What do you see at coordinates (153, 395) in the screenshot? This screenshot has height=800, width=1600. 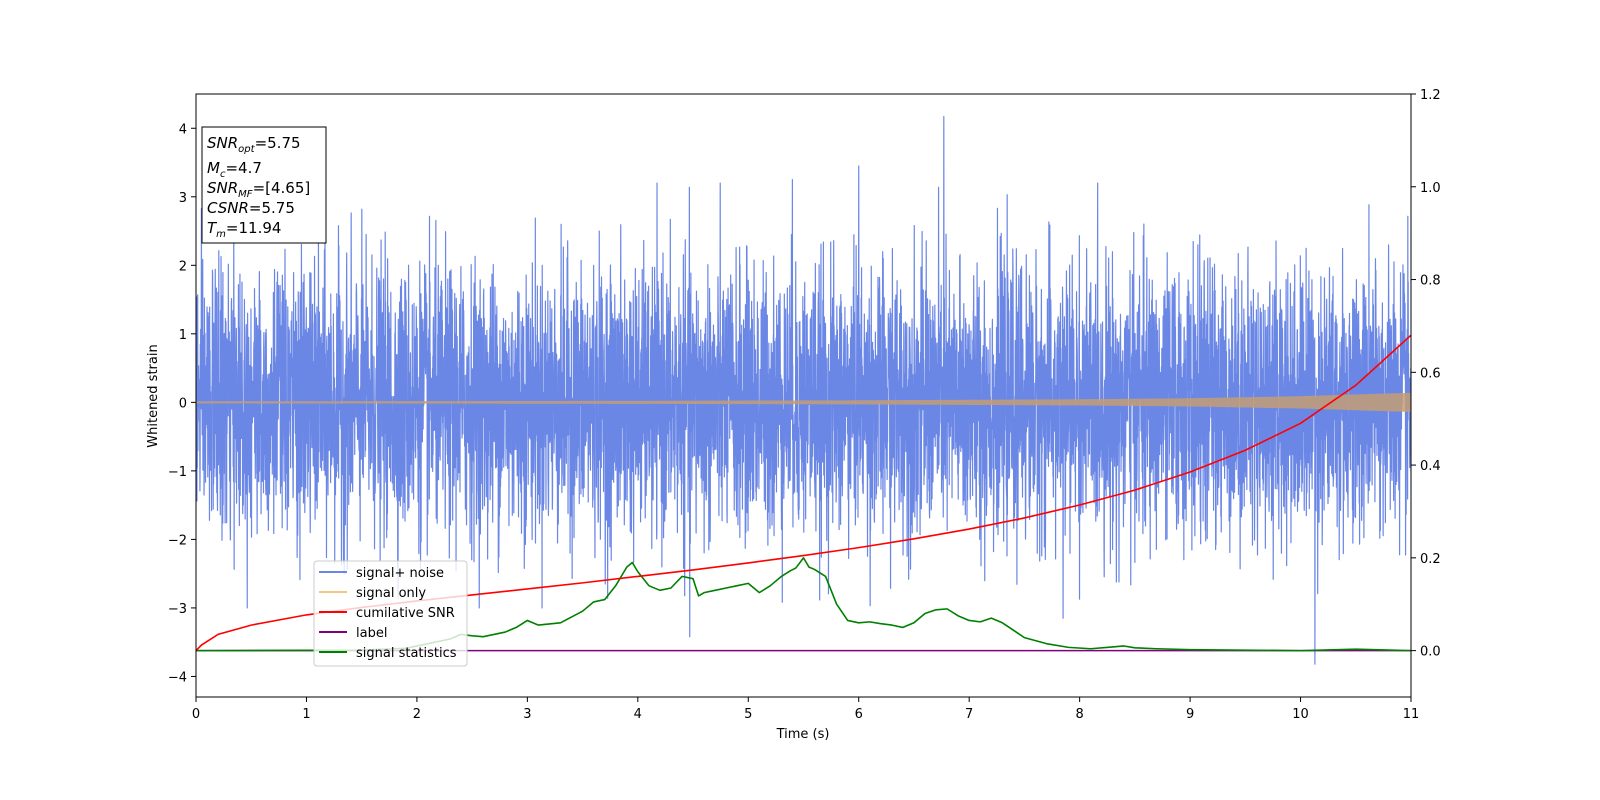 I see `y-axis-label: Whitened strain` at bounding box center [153, 395].